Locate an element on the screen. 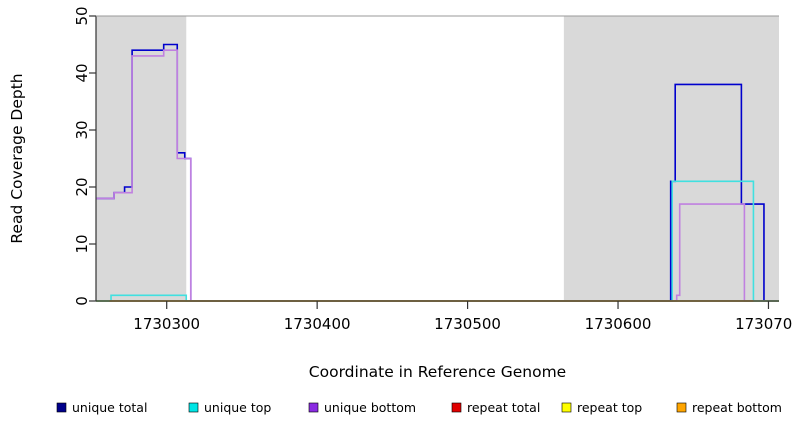 This screenshot has height=432, width=792. legend-label-repeat-top: repeat top is located at coordinates (609, 407).